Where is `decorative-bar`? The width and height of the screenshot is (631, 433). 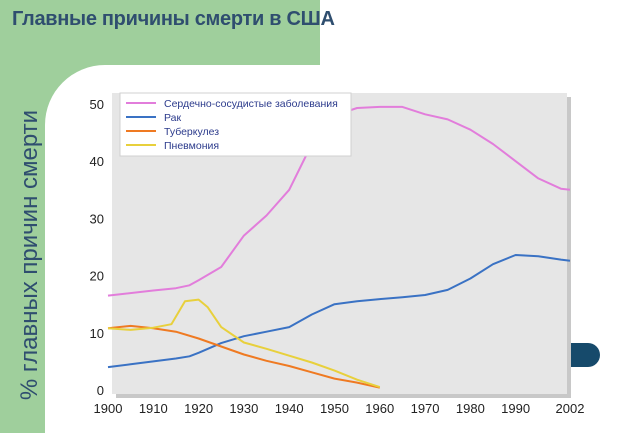
decorative-bar is located at coordinates (584, 355).